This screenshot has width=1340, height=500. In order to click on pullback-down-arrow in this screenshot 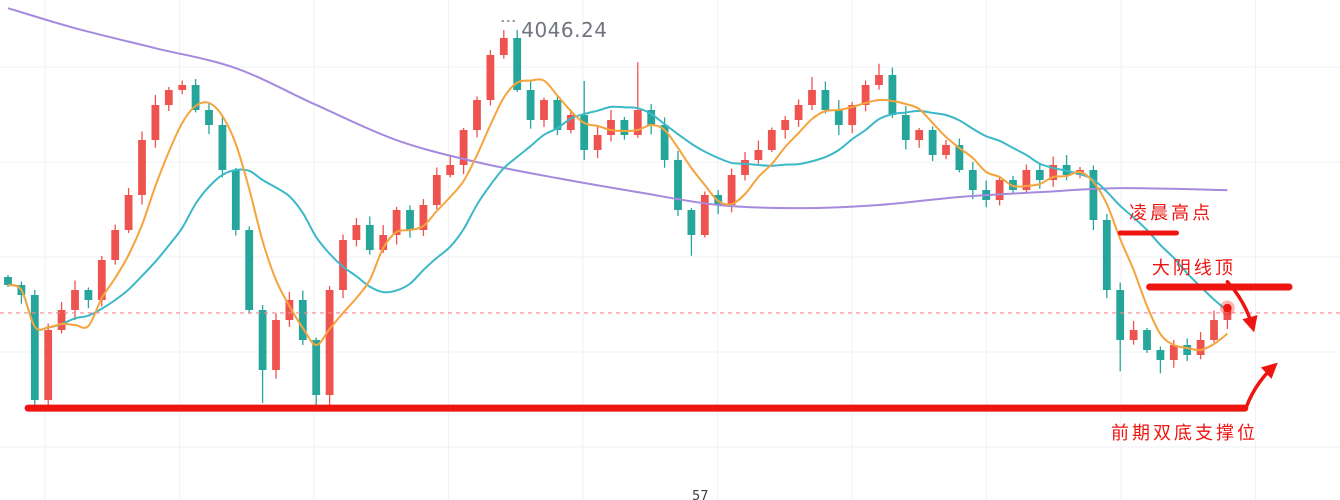, I will do `click(1241, 306)`.